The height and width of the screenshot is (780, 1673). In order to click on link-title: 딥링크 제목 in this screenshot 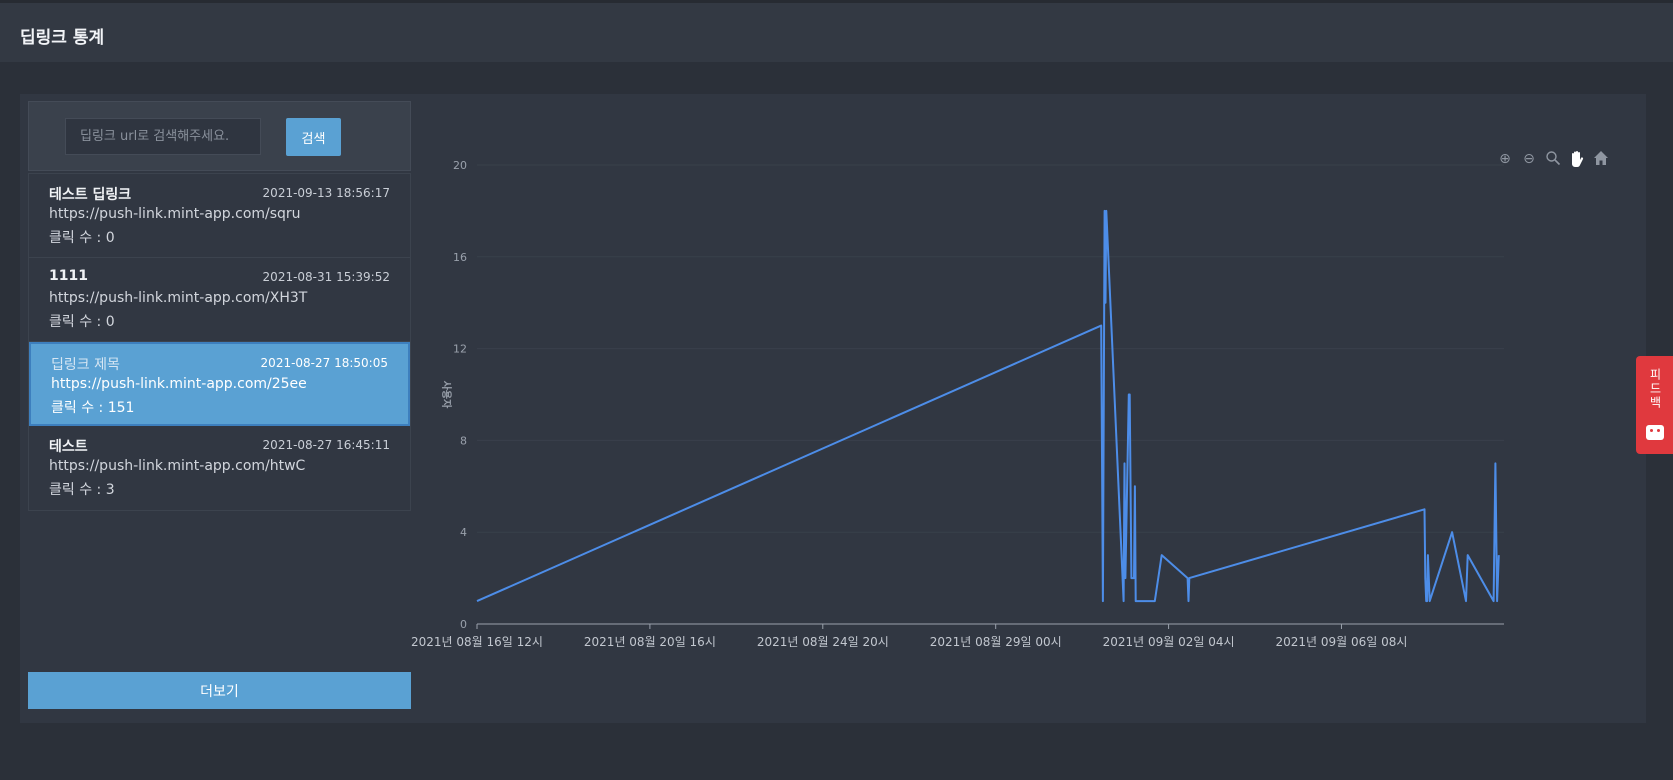, I will do `click(85, 365)`.